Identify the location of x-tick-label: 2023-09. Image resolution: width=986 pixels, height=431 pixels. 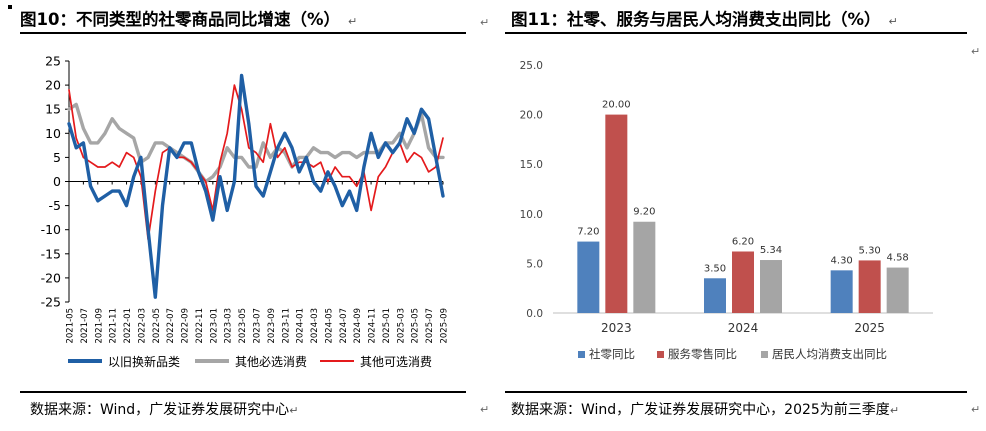
(272, 326).